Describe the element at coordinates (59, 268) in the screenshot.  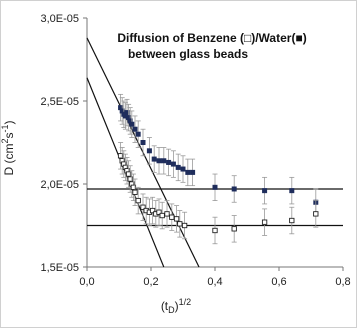
I see `y-tick-label: 1,5E-05` at that location.